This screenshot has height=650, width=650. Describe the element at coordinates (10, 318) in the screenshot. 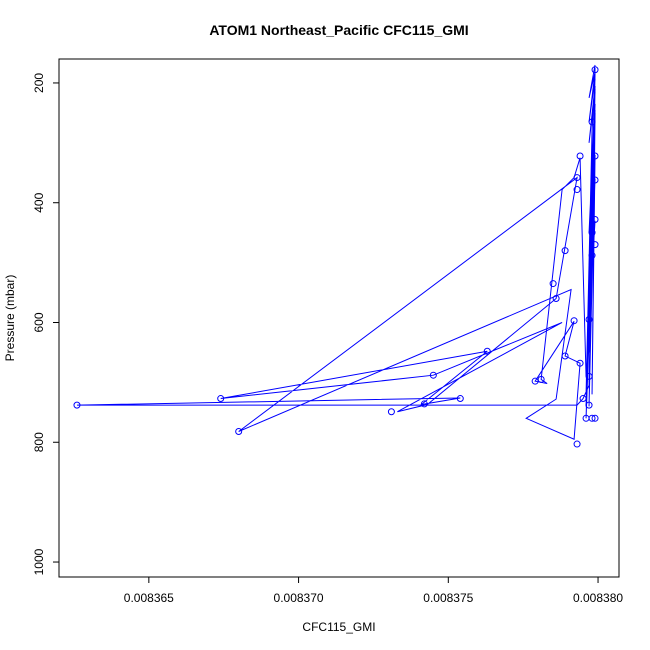

I see `y-axis-label: Pressure (mbar)` at that location.